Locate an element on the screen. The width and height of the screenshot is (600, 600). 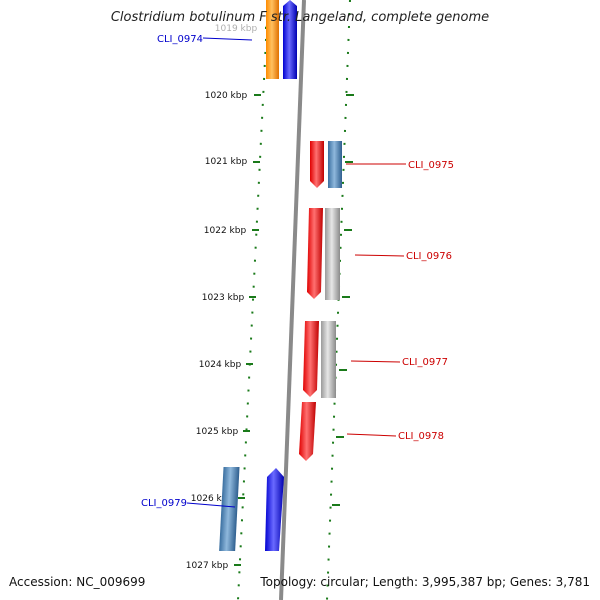
gene-label-cli-0978: CLI_0978 is located at coordinates (421, 436).